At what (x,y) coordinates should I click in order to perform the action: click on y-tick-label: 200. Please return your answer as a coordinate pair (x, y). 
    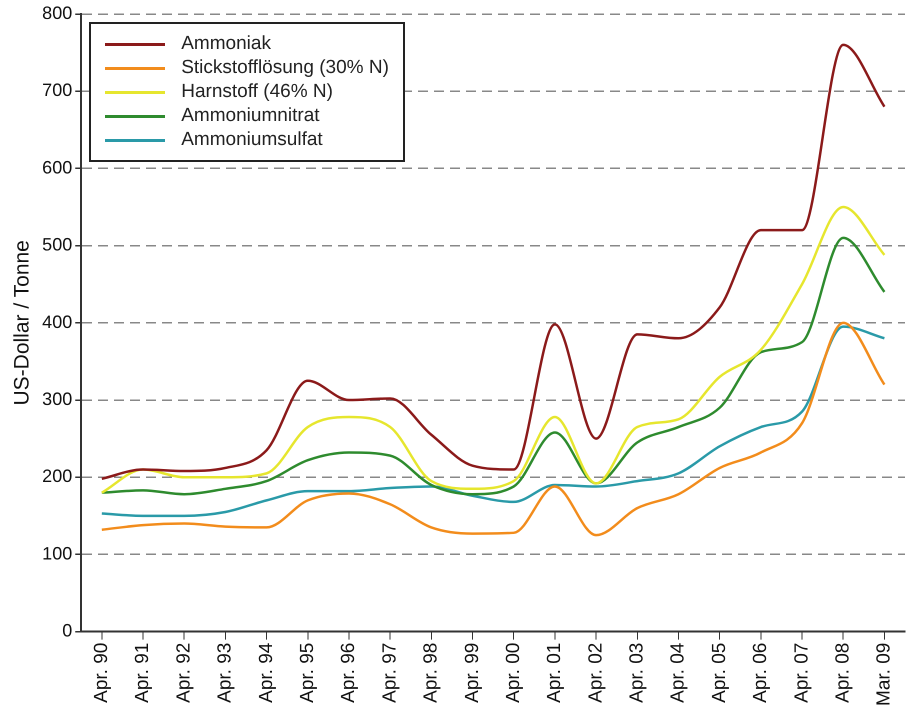
    Looking at the image, I should click on (57, 476).